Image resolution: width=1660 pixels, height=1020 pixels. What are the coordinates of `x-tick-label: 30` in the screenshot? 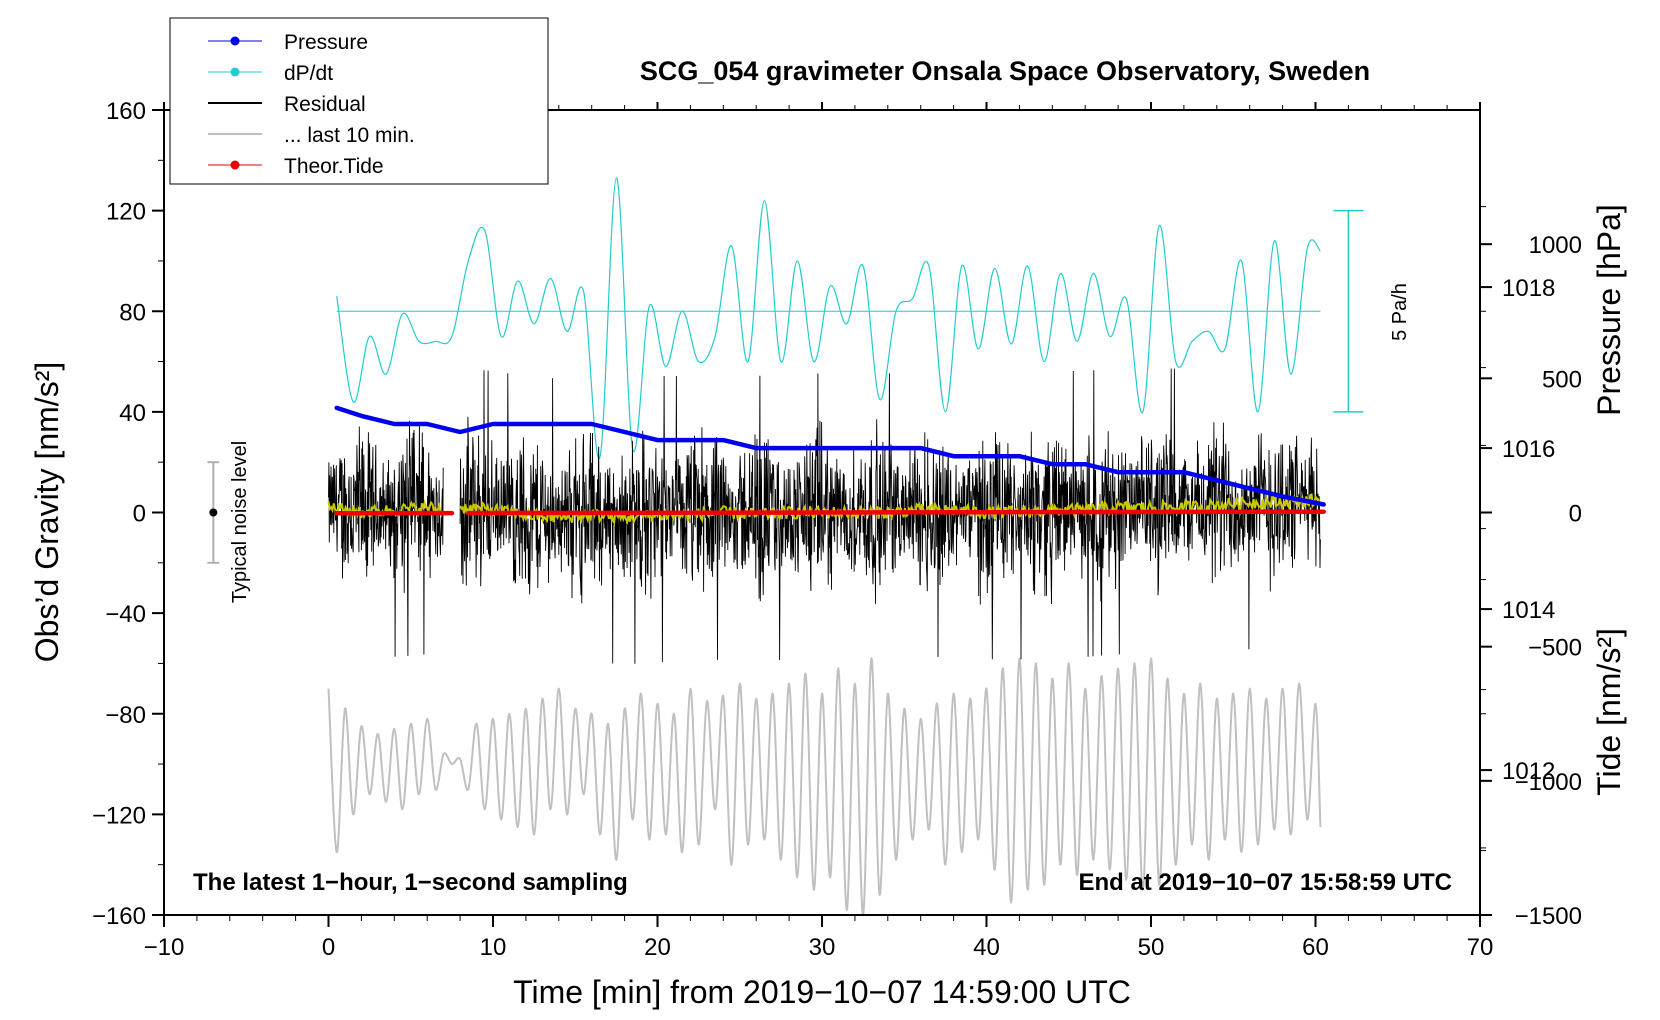 It's located at (822, 947).